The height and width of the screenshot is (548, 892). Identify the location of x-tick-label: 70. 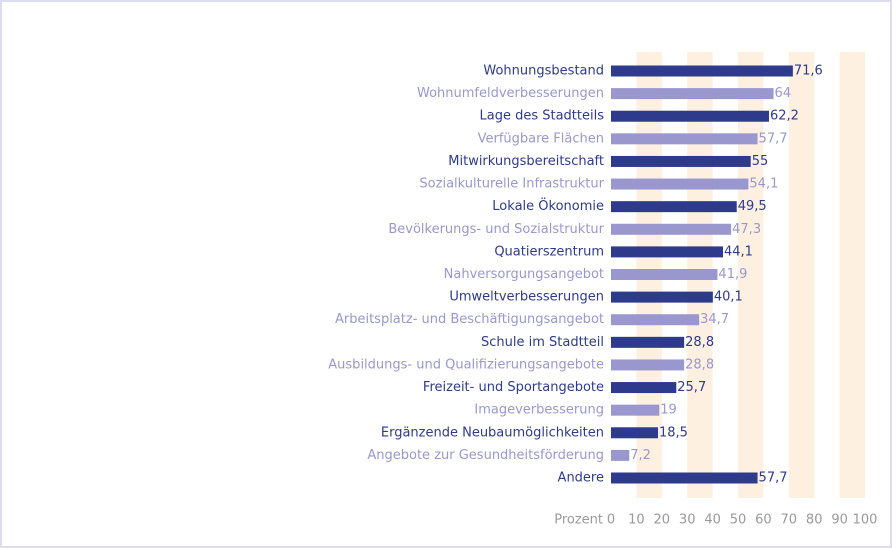
(789, 520).